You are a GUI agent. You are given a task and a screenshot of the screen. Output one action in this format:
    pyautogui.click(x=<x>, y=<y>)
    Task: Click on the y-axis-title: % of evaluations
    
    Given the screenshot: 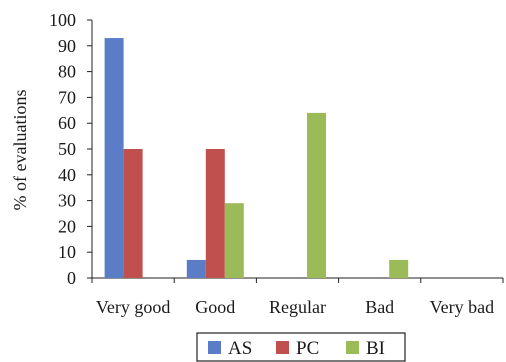 What is the action you would take?
    pyautogui.click(x=20, y=150)
    